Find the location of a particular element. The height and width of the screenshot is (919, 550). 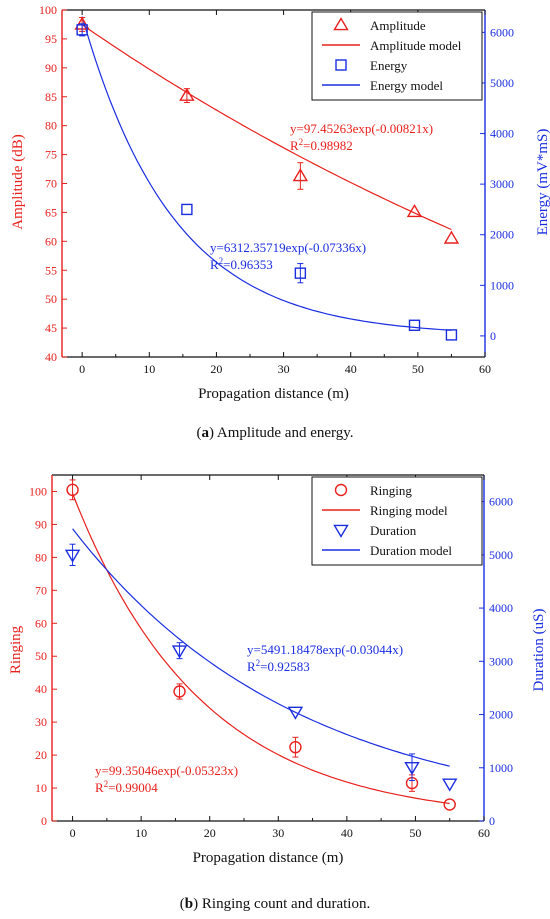

left-y-tick-label: 80 is located at coordinates (41, 557).